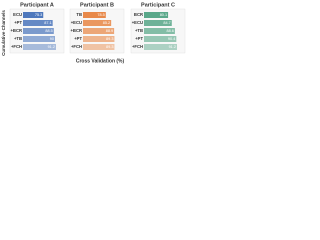  Describe the element at coordinates (158, 5) in the screenshot. I see `panel-title: Participant C` at that location.